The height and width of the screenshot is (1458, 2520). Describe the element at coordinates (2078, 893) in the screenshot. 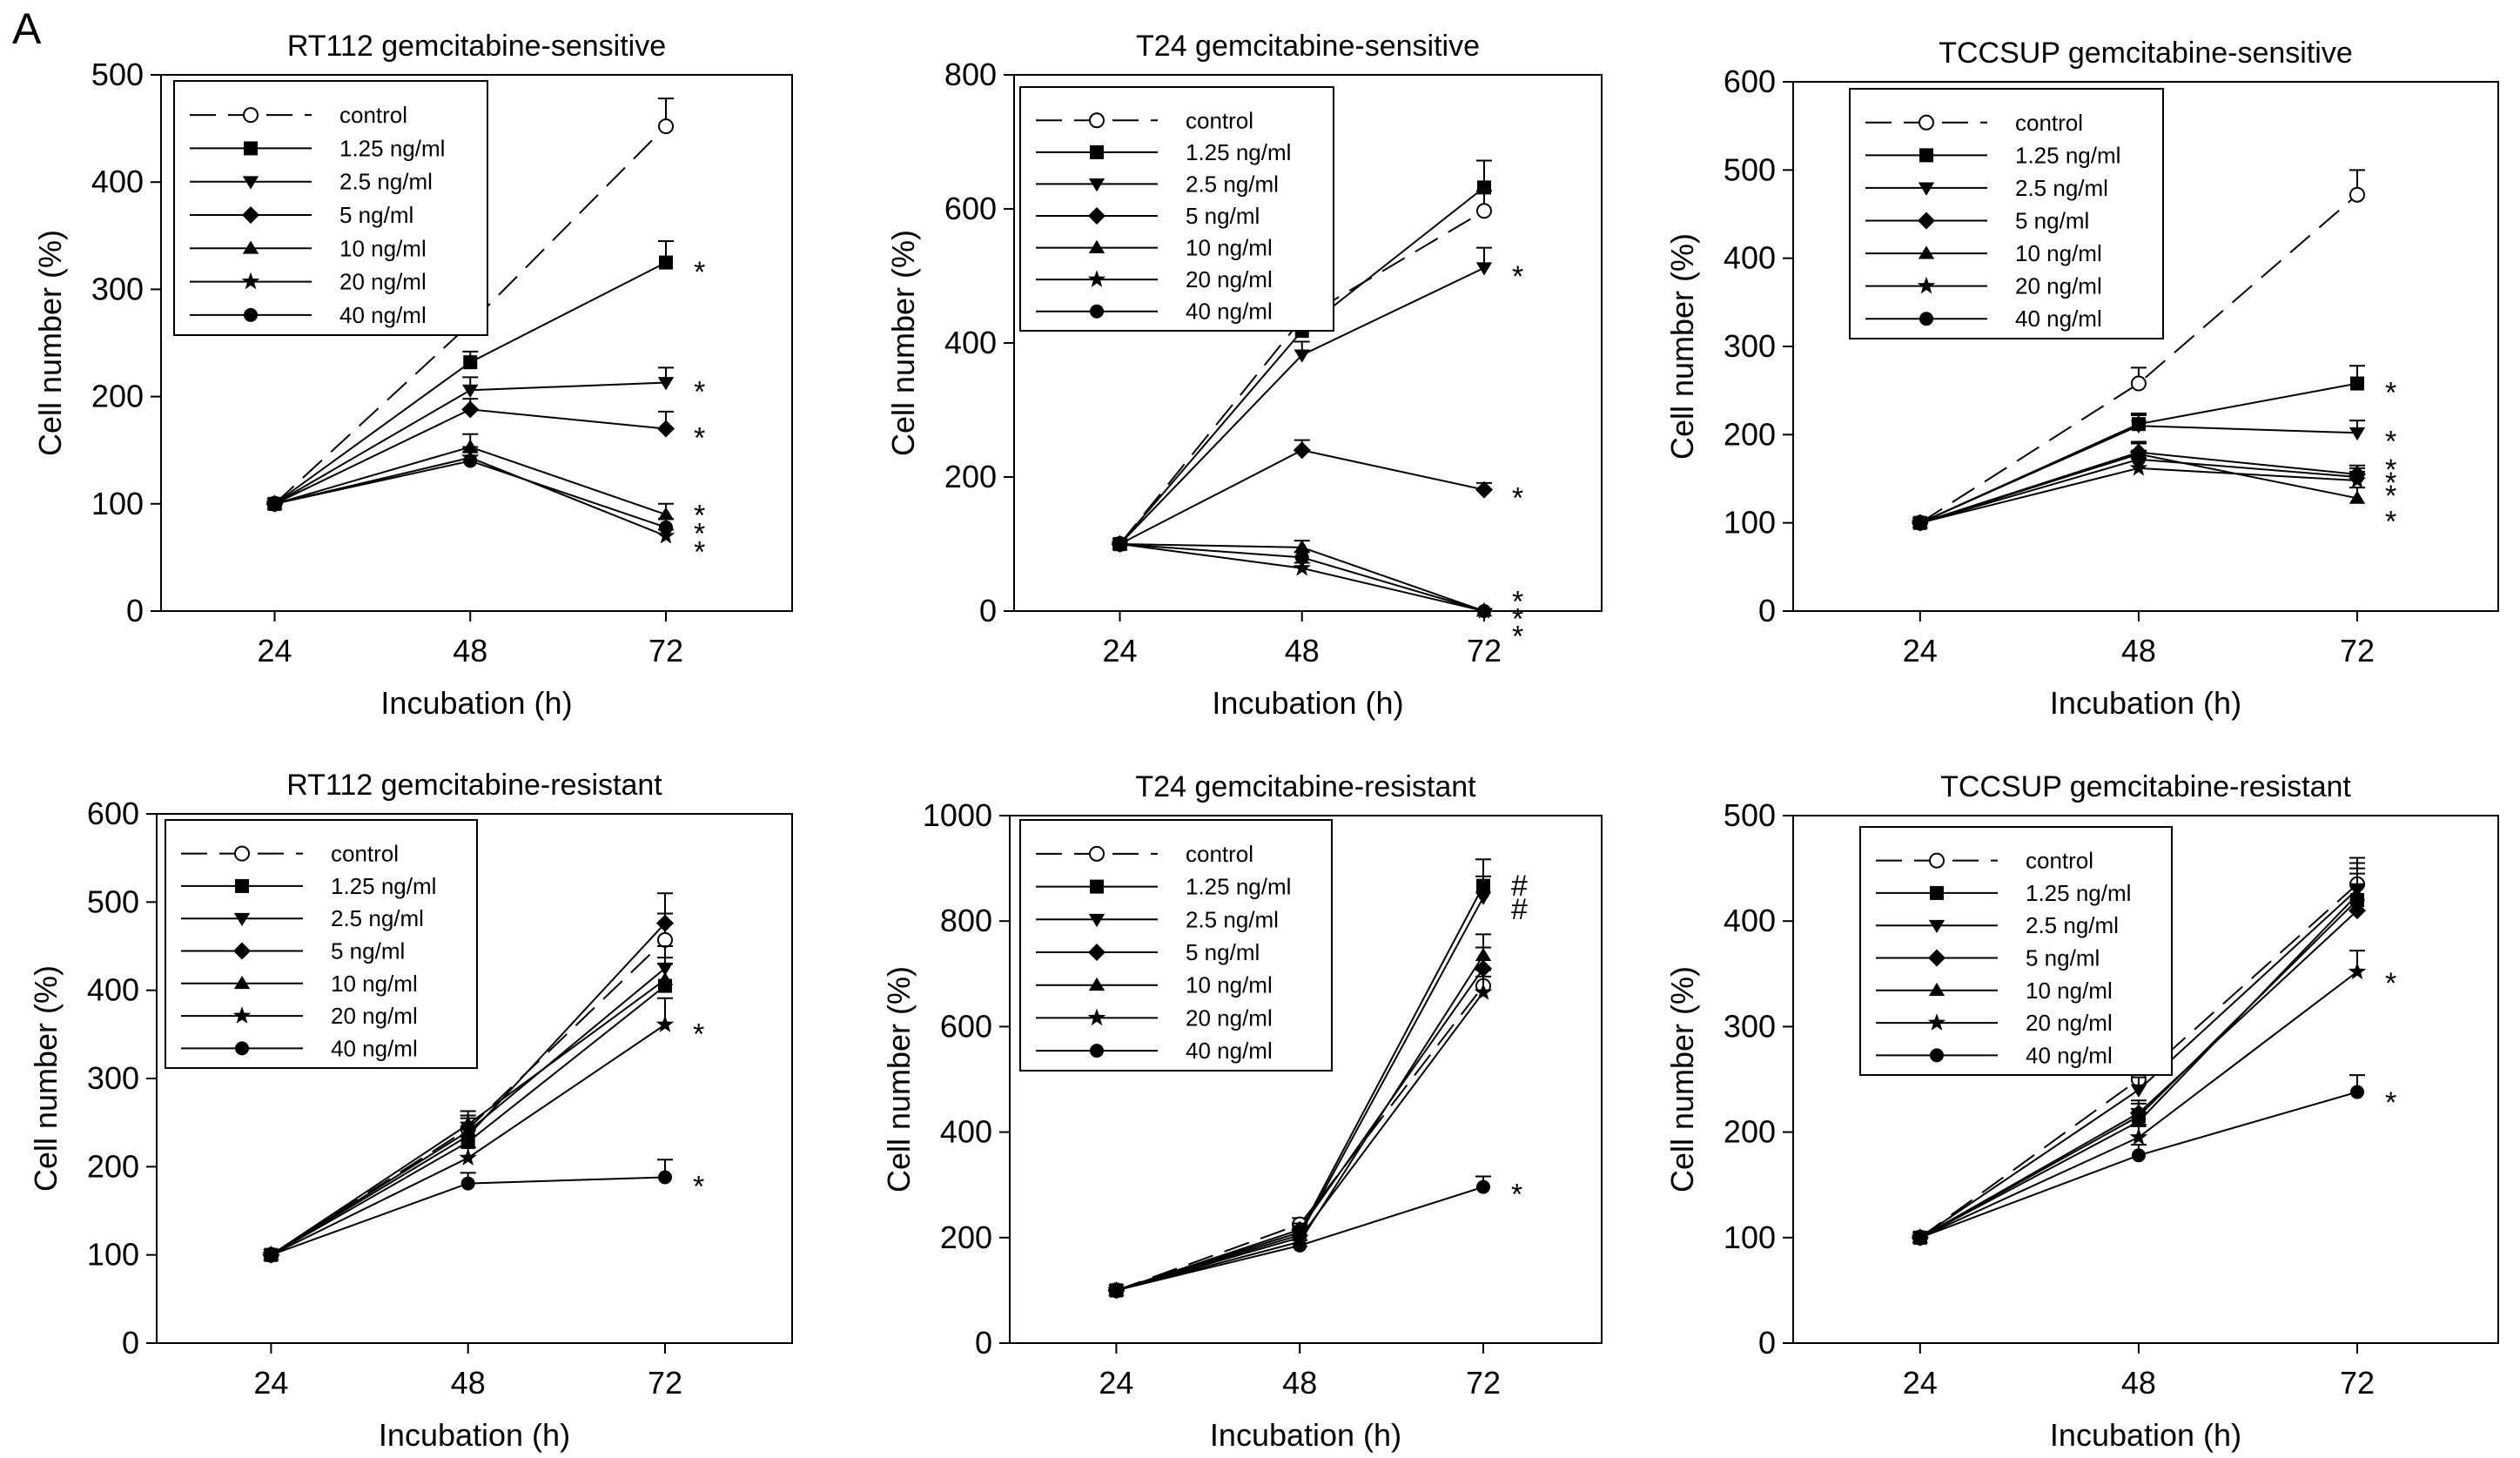

I see `legend-label-1-25: 1.25 ng/ml` at that location.